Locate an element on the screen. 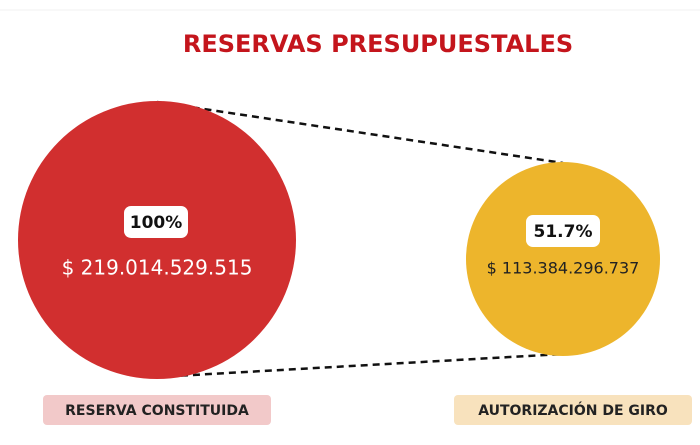 The width and height of the screenshot is (700, 445). item-label: AUTORIZACIÓN DE GIRO is located at coordinates (573, 410).